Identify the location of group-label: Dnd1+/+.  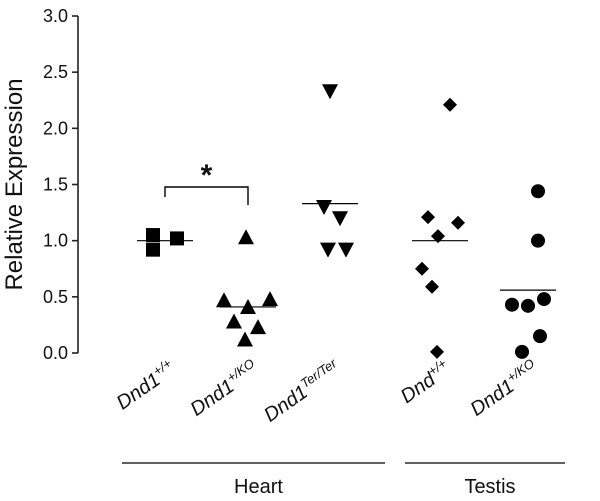
(145, 384).